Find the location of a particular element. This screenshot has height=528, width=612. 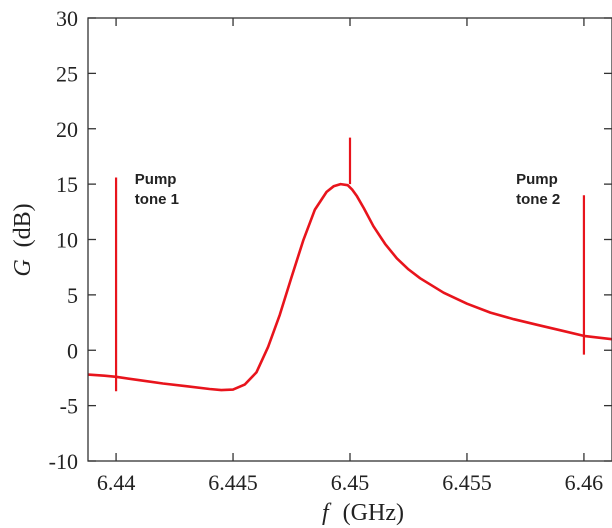

y-tick-label: 5 is located at coordinates (72, 295).